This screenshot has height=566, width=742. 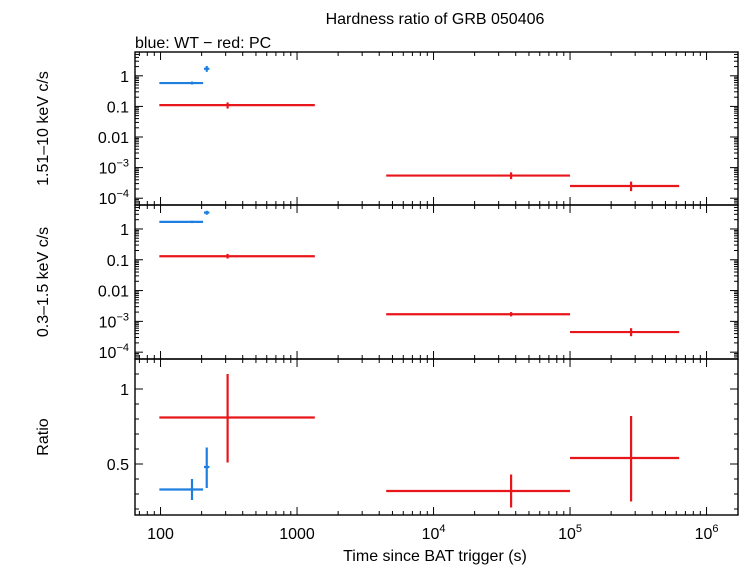 I want to click on chart-title: Hardness ratio of GRB 050406, so click(x=435, y=19).